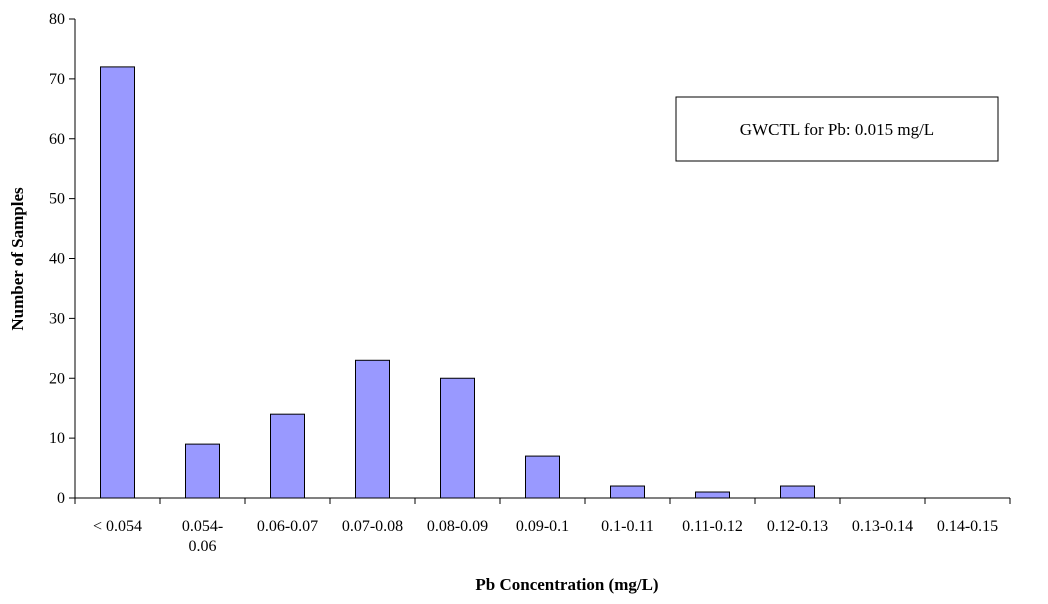 This screenshot has width=1048, height=604. What do you see at coordinates (57, 79) in the screenshot?
I see `y-tick-label: 70` at bounding box center [57, 79].